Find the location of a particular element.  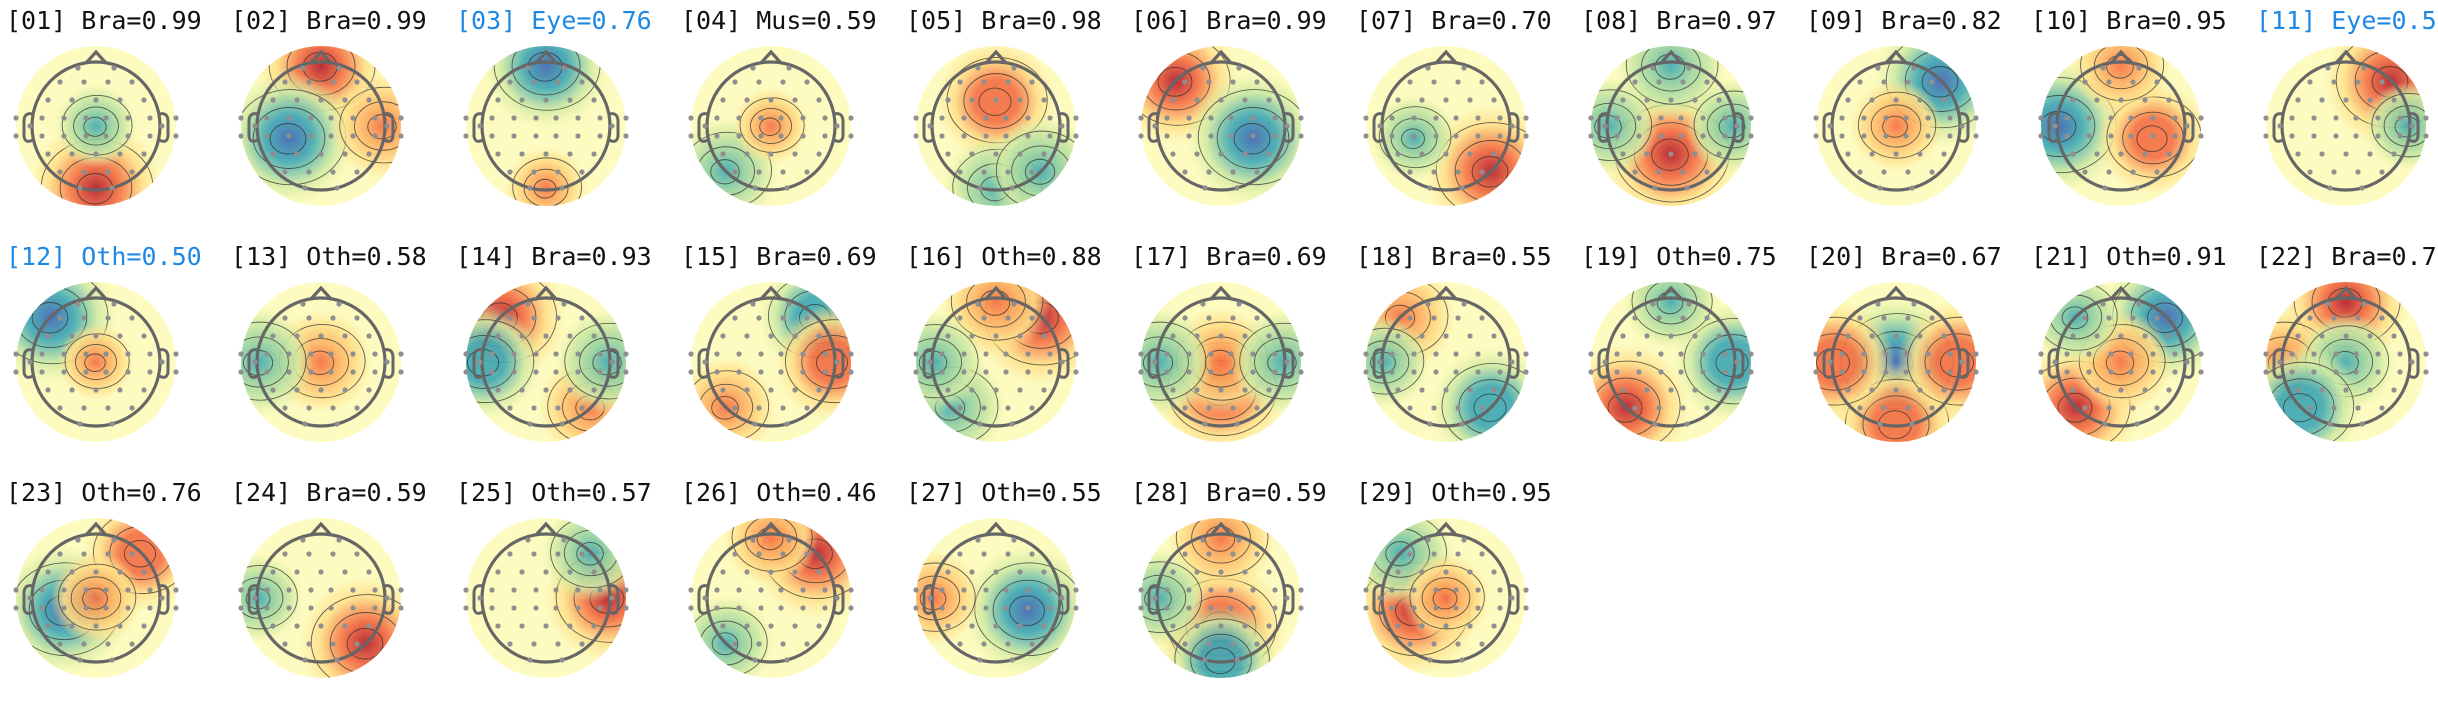

component-label: [11] Eye=0.55 is located at coordinates (2347, 20).